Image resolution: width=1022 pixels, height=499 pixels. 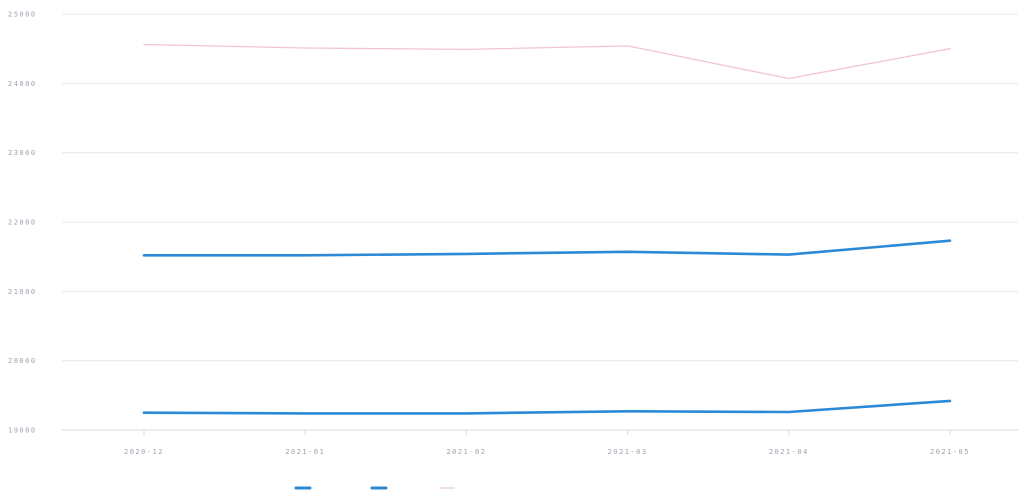 I want to click on y-tick-label: 25000, so click(x=22, y=15).